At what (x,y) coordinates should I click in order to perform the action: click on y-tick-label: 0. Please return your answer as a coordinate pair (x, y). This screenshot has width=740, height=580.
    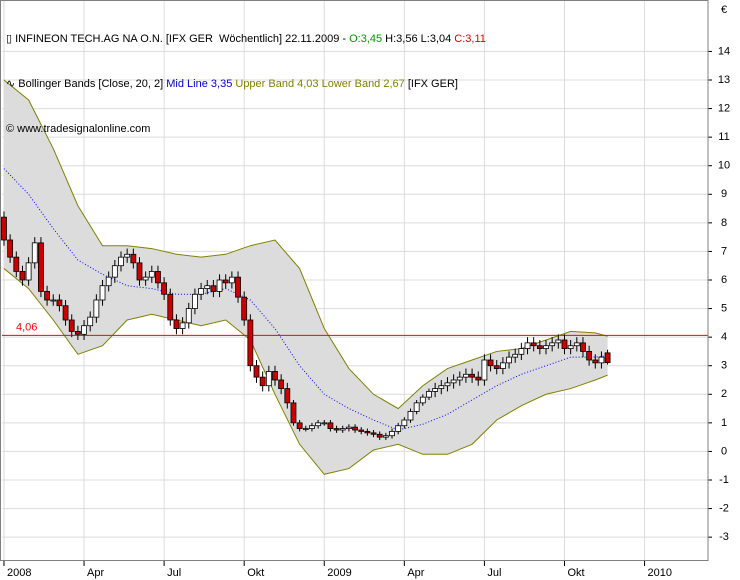
    Looking at the image, I should click on (724, 451).